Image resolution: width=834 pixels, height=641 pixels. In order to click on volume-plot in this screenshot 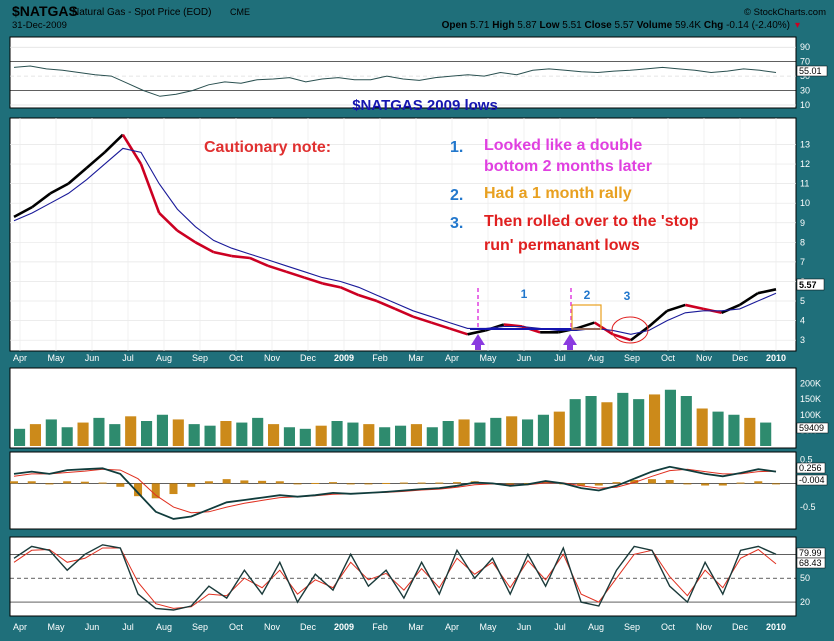, I will do `click(393, 417)`.